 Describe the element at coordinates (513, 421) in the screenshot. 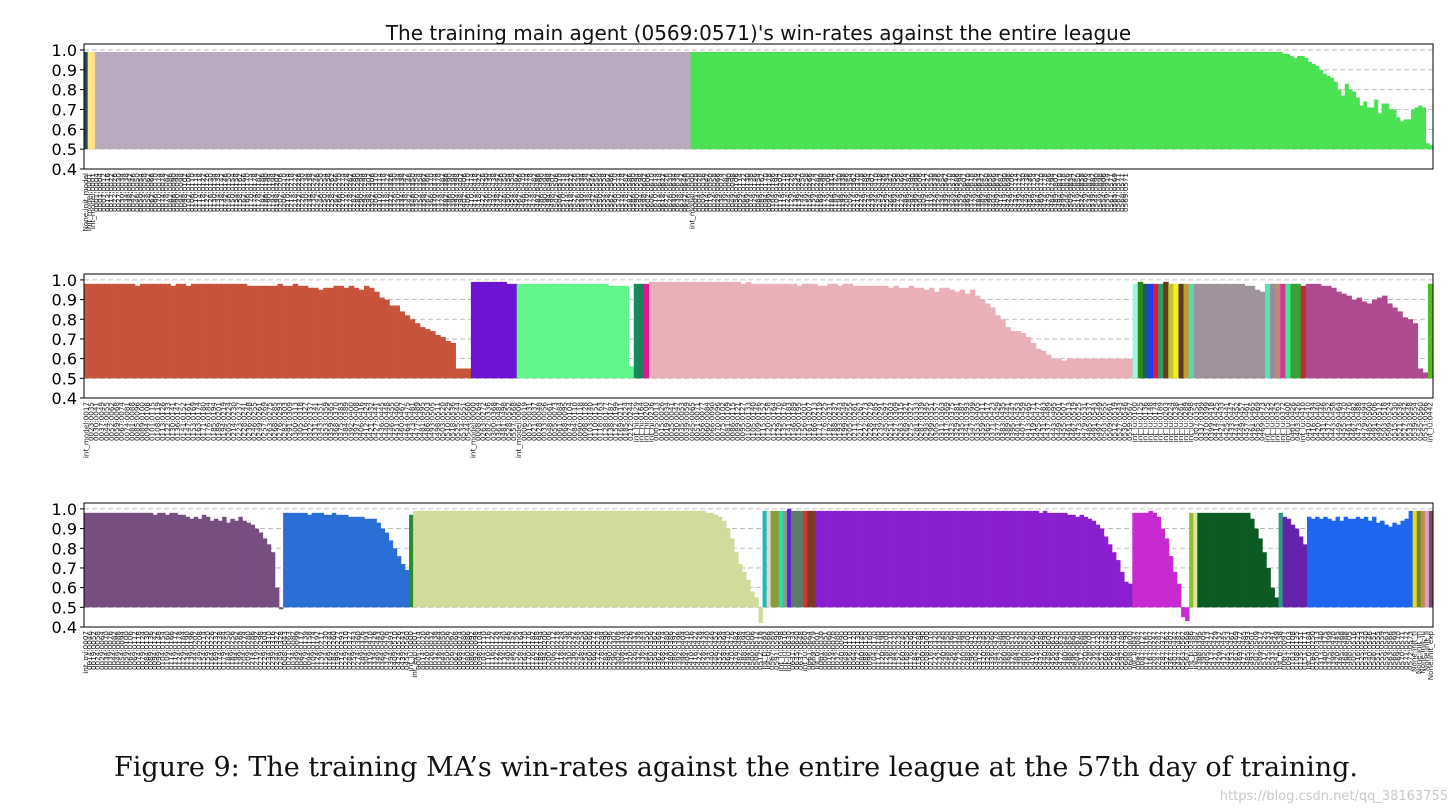

I see `x-tick-label: 0557:0568` at that location.